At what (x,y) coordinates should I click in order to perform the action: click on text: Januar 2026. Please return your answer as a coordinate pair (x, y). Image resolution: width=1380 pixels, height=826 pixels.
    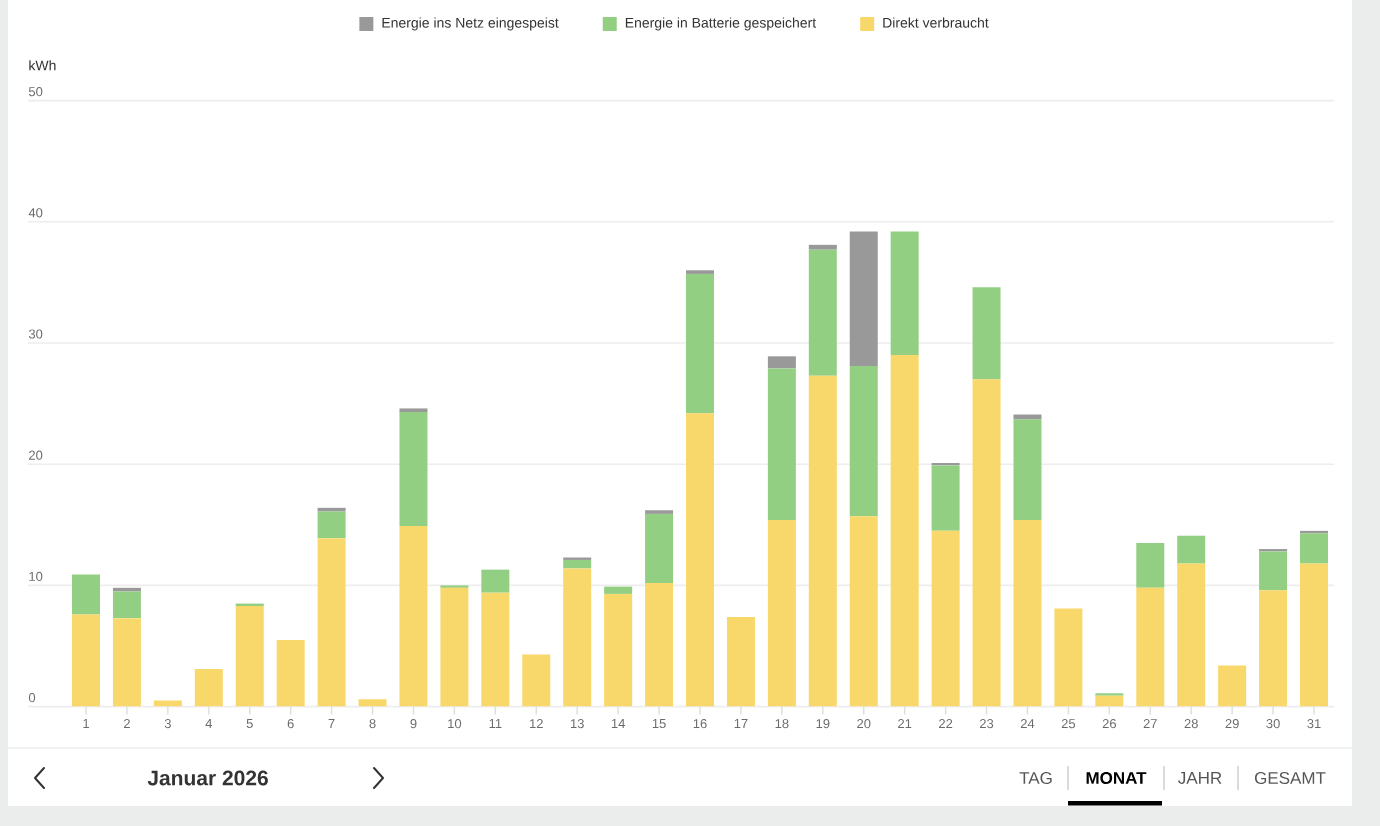
    Looking at the image, I should click on (207, 778).